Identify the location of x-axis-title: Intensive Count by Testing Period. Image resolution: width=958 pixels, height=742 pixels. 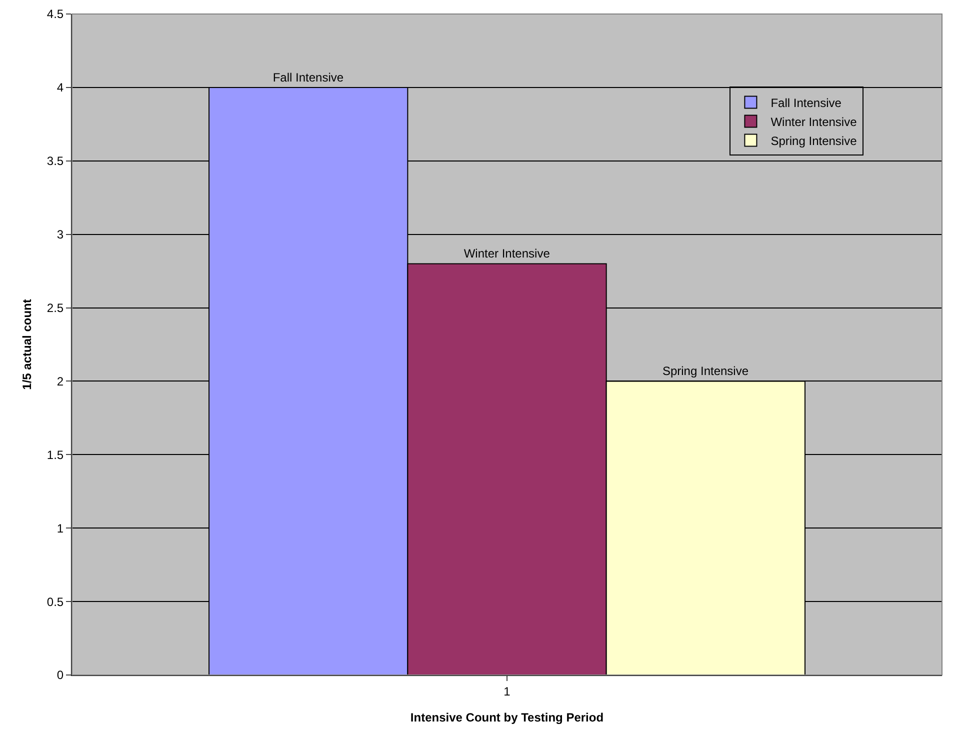
(507, 717).